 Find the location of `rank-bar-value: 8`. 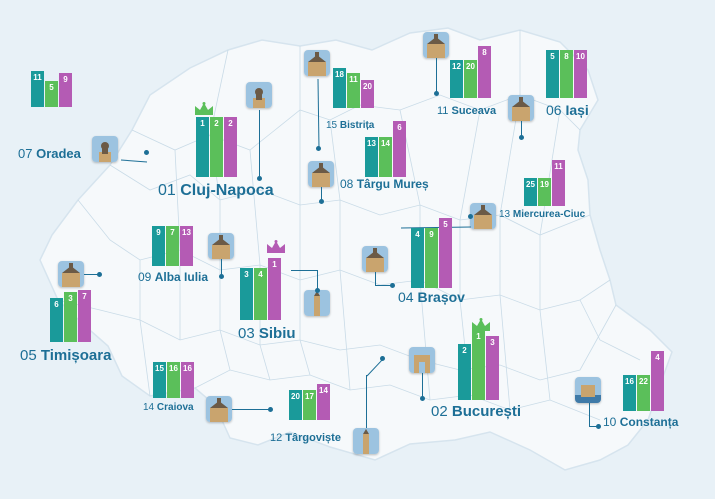

rank-bar-value: 8 is located at coordinates (484, 52).